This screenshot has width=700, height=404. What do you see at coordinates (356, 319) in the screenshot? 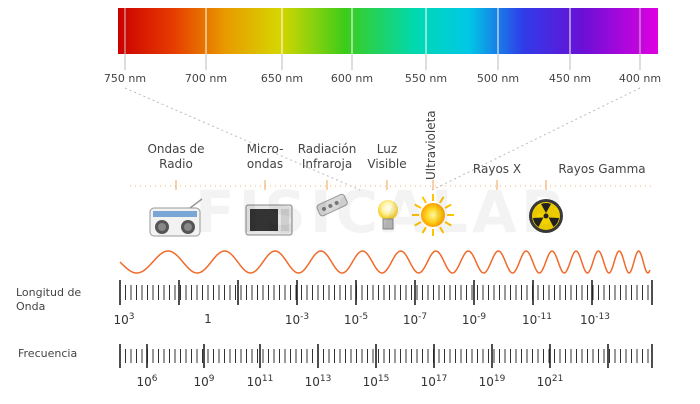
I see `exponent-label: 10-5` at bounding box center [356, 319].